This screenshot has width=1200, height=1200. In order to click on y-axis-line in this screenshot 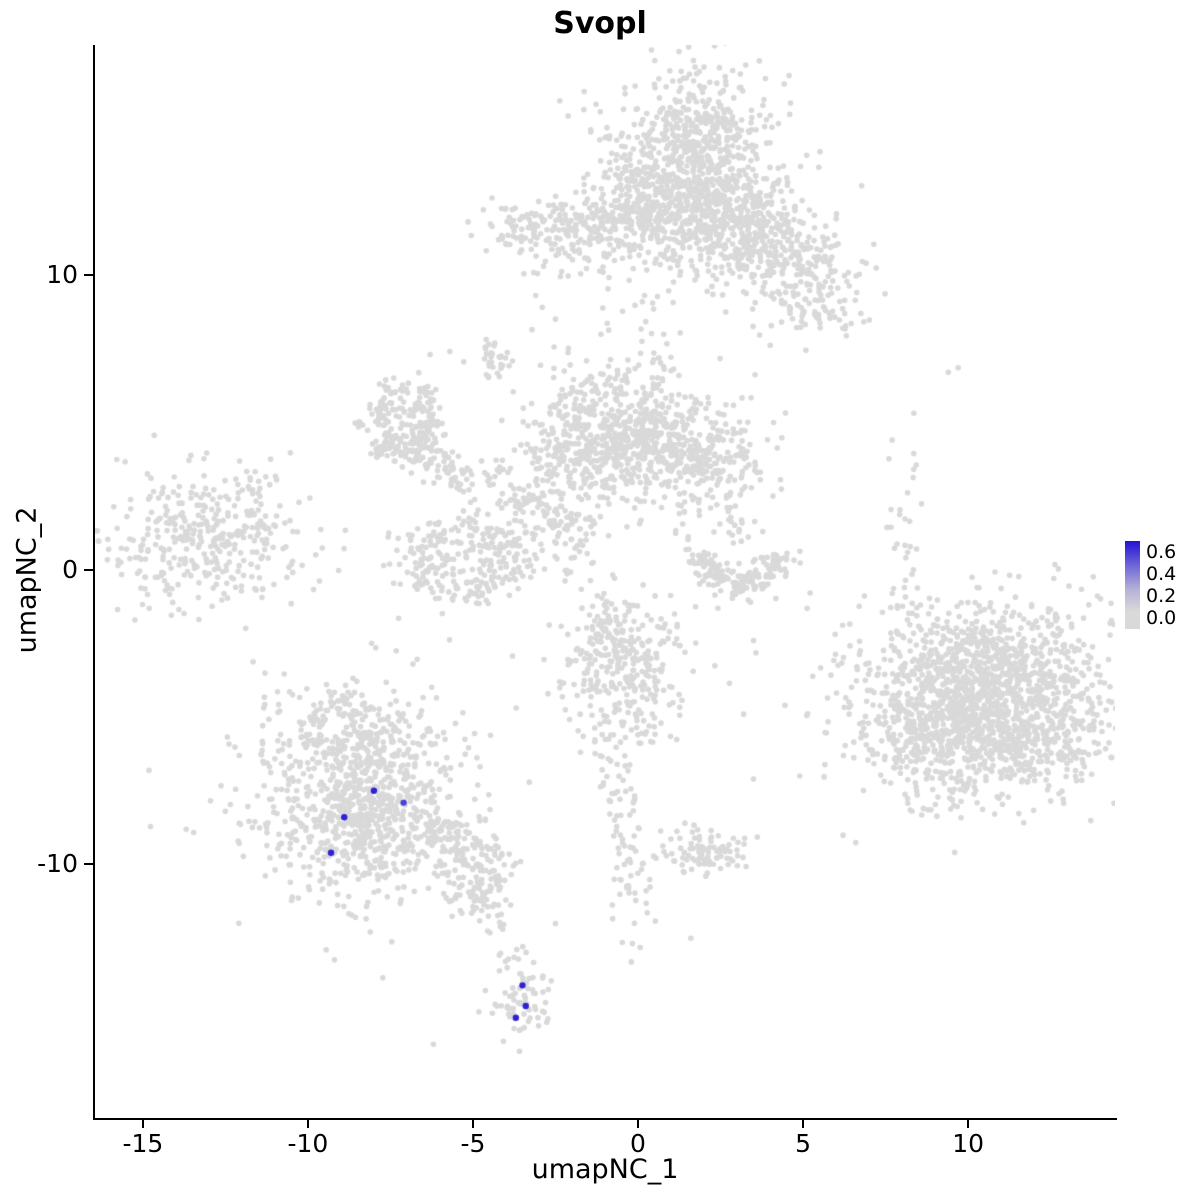, I will do `click(94, 582)`.